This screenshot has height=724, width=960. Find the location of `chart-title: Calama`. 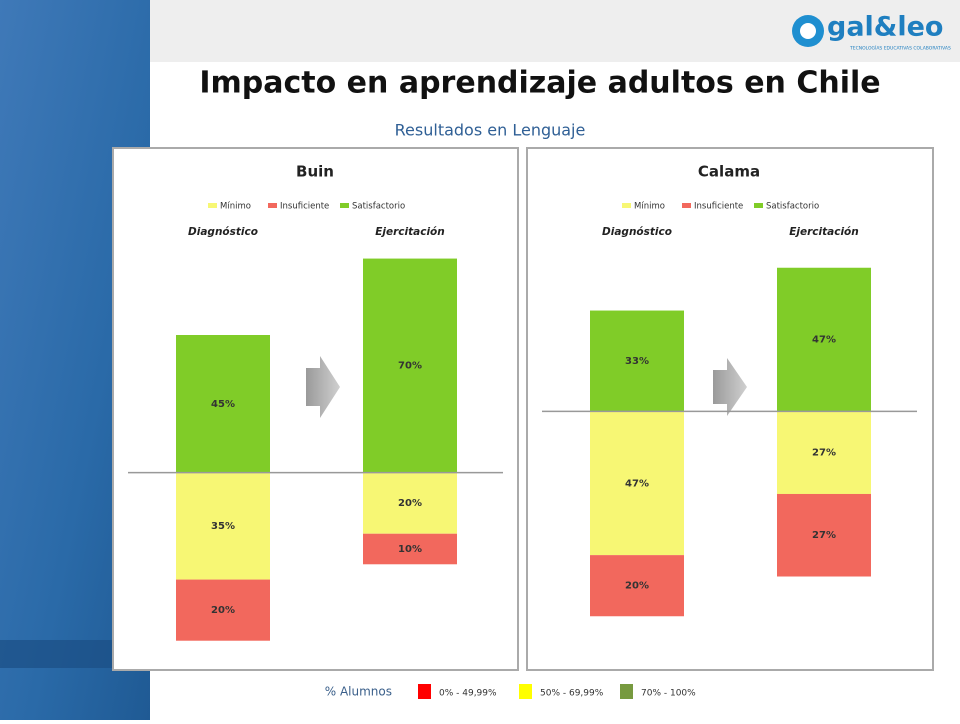

chart-title: Calama is located at coordinates (729, 172).